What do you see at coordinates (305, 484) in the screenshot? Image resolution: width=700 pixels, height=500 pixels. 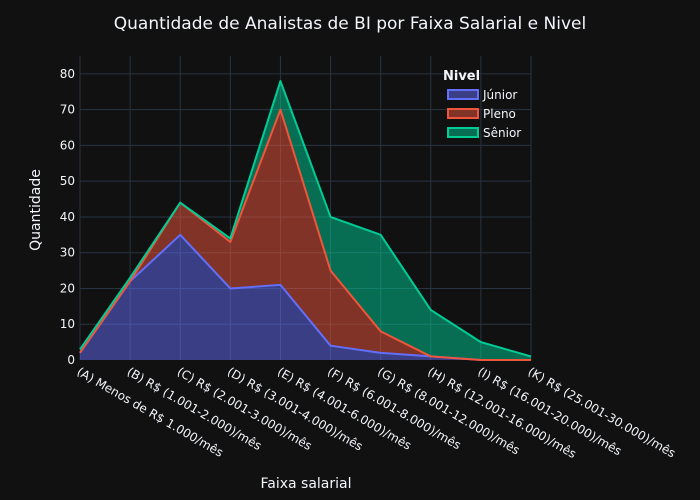 I see `x-axis-label: Faixa salarial` at bounding box center [305, 484].